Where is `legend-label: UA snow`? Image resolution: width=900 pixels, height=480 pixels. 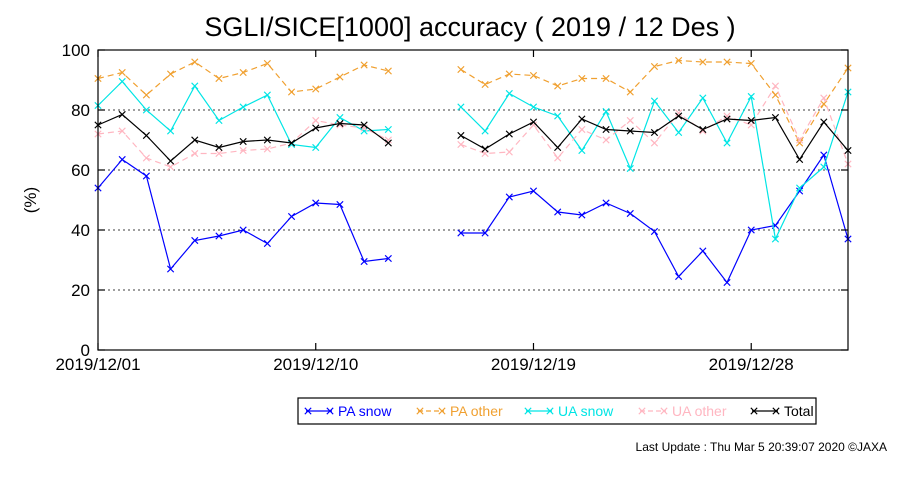
legend-label: UA snow is located at coordinates (586, 411).